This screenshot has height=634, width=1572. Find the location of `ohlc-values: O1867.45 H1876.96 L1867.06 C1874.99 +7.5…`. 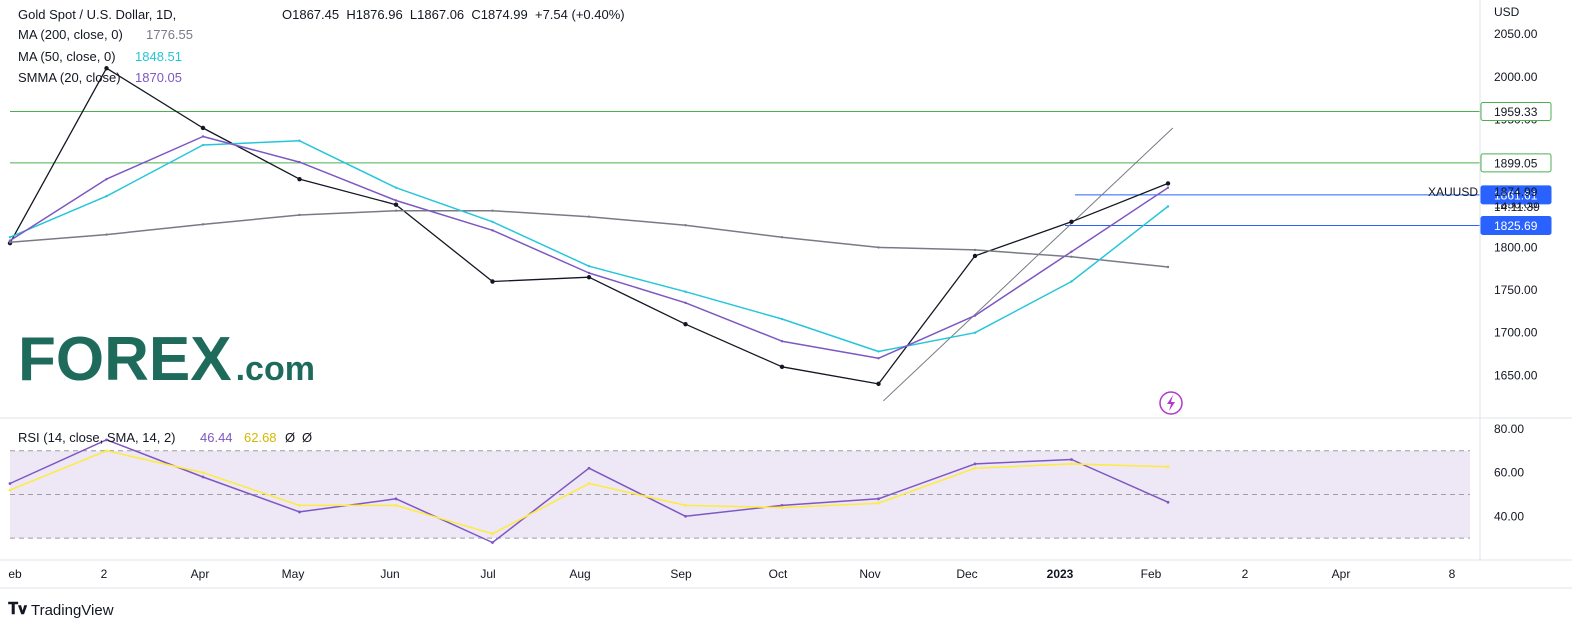

ohlc-values: O1867.45 H1876.96 L1867.06 C1874.99 +7.5… is located at coordinates (453, 14).